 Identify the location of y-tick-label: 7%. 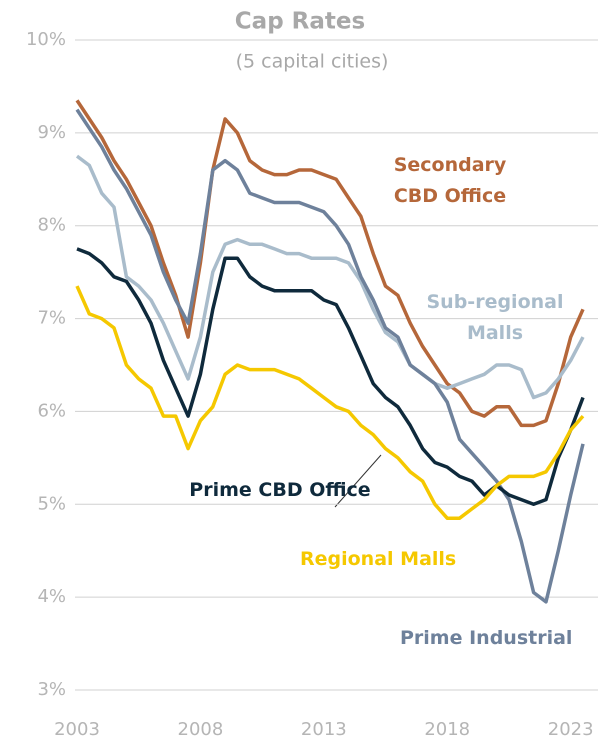
(51, 318).